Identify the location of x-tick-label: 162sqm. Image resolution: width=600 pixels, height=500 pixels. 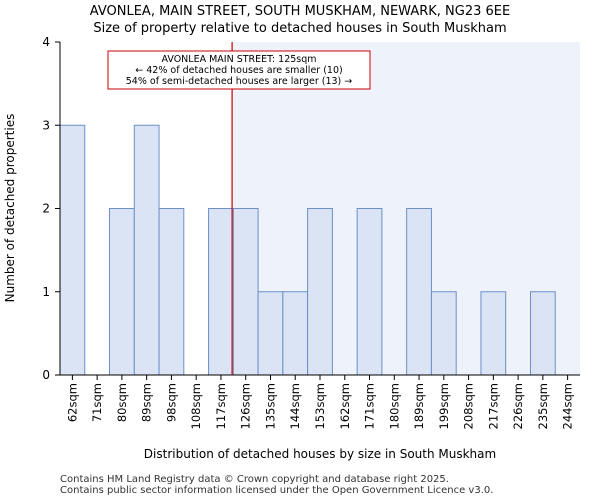
(345, 406).